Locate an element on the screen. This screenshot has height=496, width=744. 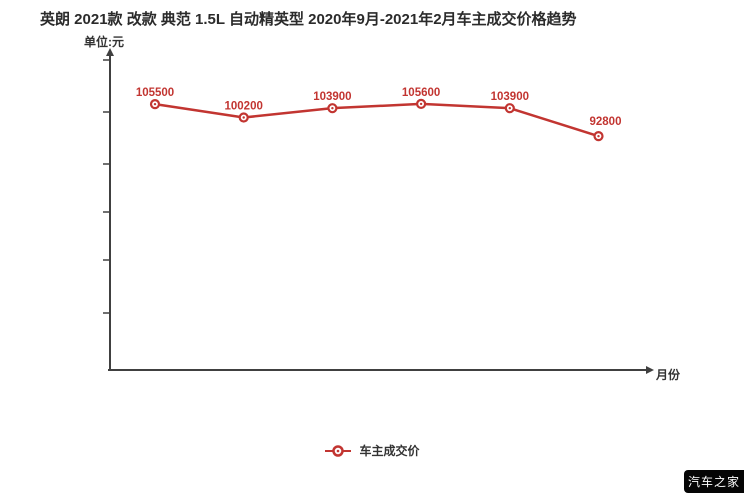
legend-item-transaction-price: 车主成交价 is located at coordinates (372, 450).